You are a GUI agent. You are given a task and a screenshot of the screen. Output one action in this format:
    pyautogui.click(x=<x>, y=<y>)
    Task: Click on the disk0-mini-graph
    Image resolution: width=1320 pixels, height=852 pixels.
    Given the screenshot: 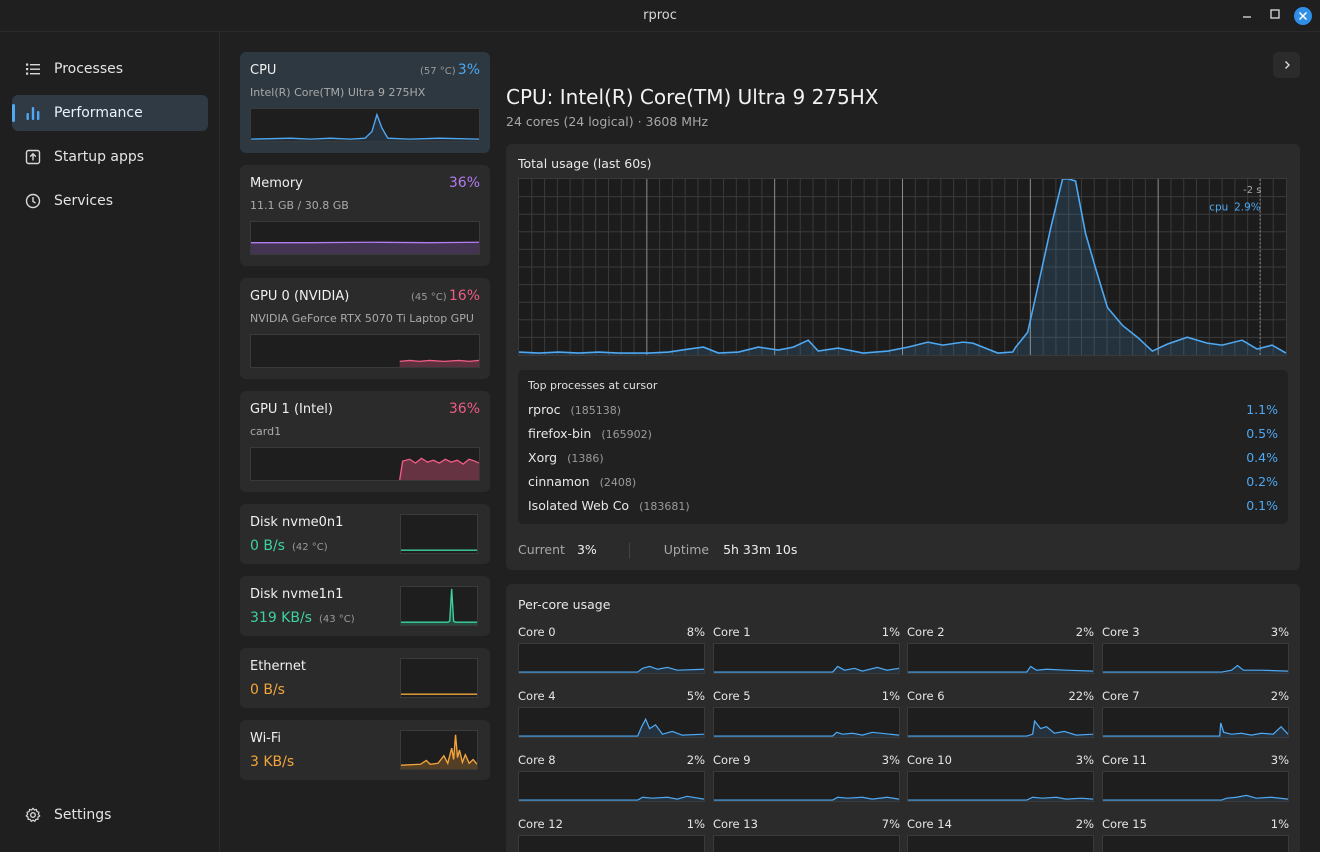 What is the action you would take?
    pyautogui.click(x=439, y=534)
    